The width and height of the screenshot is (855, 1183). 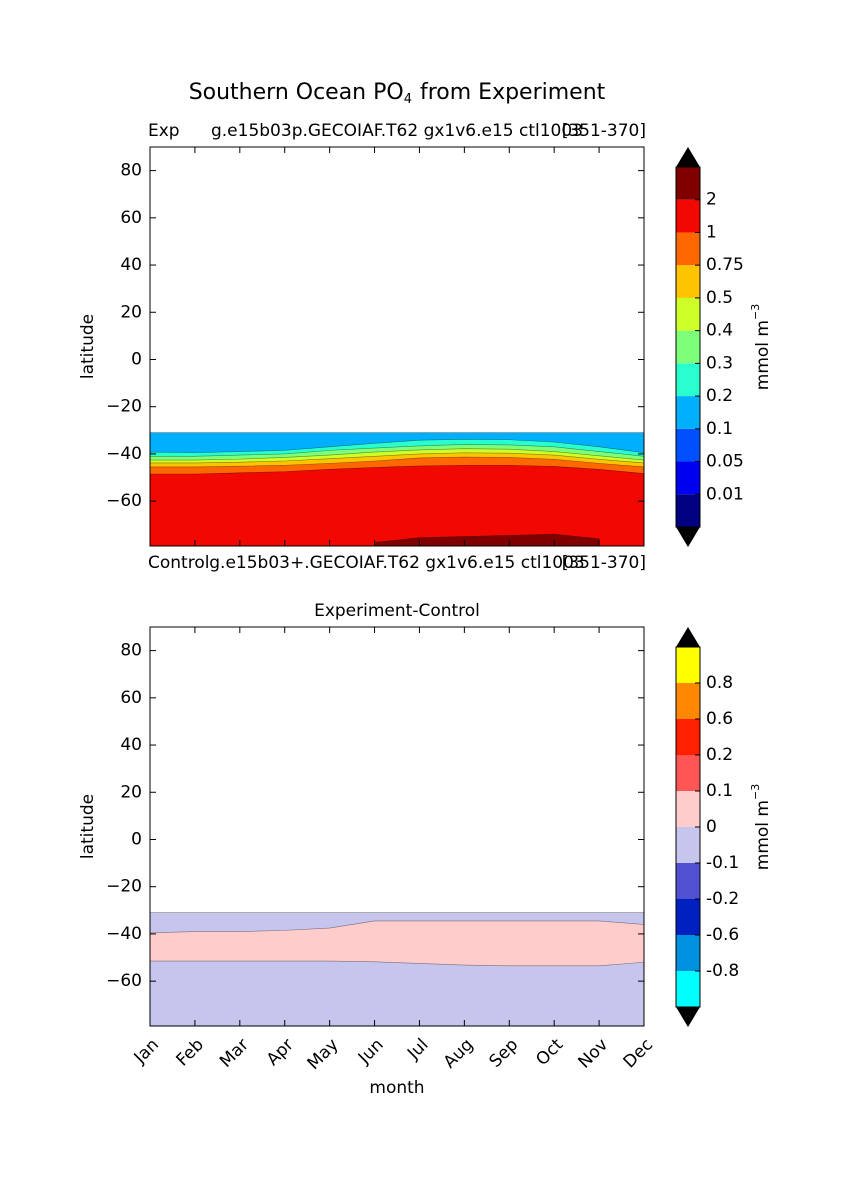 I want to click on caption-left: Control, so click(x=178, y=563).